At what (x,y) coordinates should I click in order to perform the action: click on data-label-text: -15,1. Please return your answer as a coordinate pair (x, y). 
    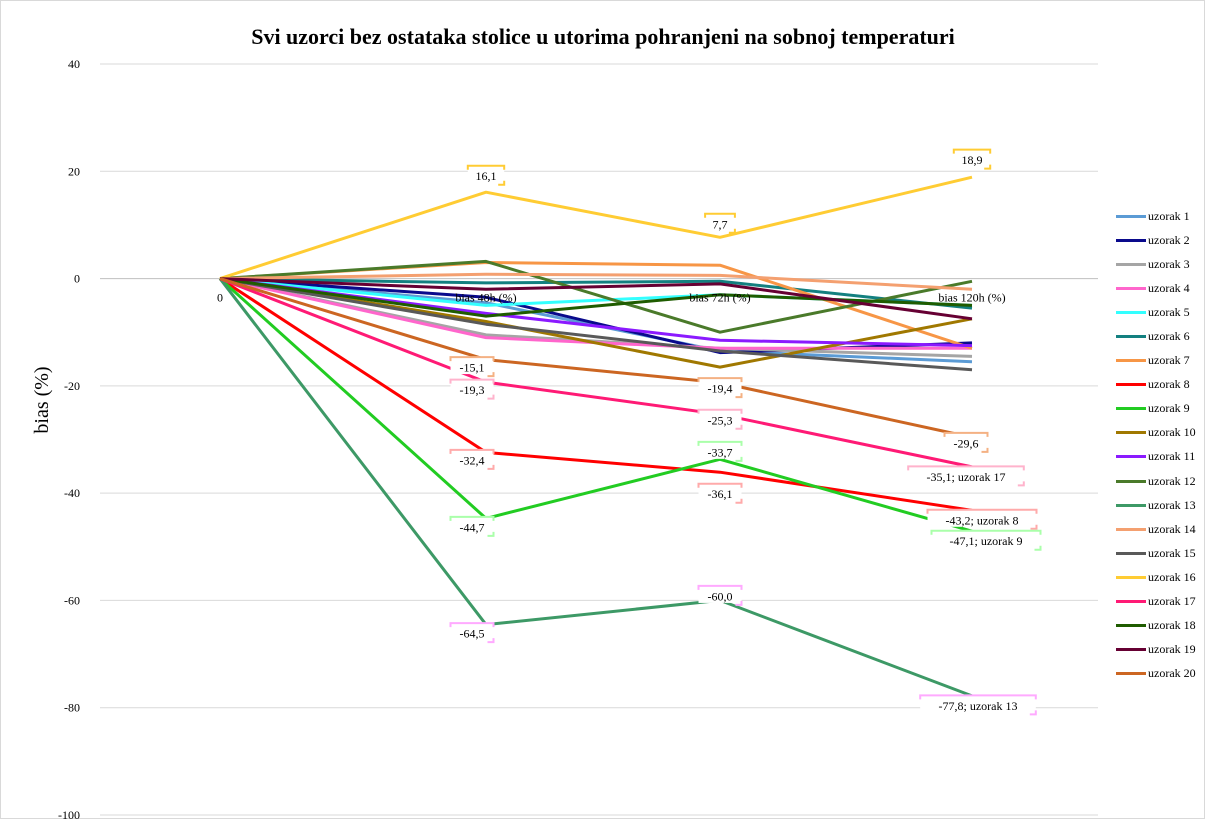
    Looking at the image, I should click on (472, 368).